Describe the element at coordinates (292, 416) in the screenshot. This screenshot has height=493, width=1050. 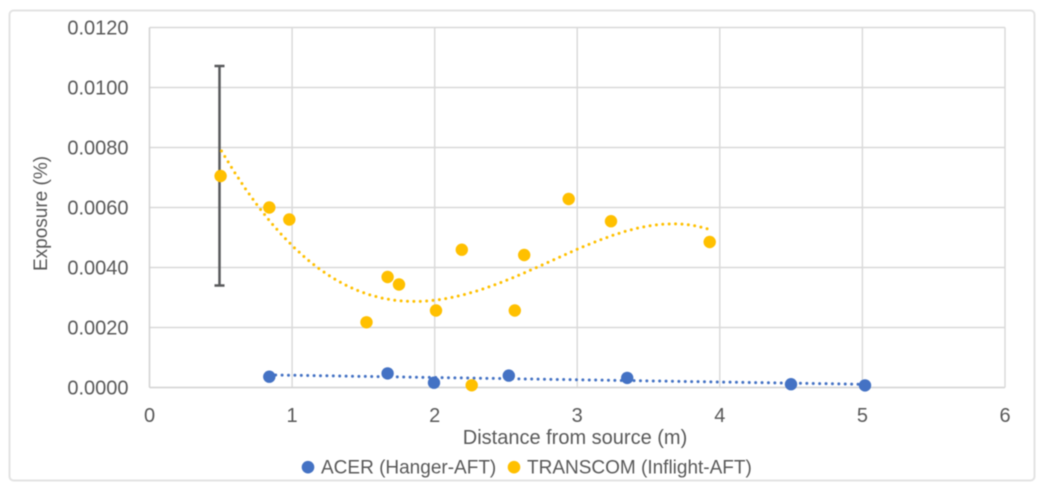
I see `svg-text: 1` at that location.